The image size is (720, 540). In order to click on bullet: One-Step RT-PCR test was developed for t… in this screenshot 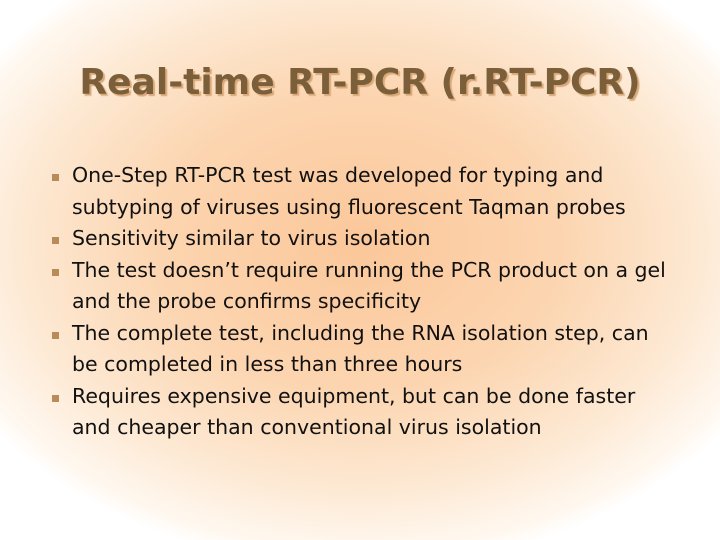, I will do `click(362, 191)`.